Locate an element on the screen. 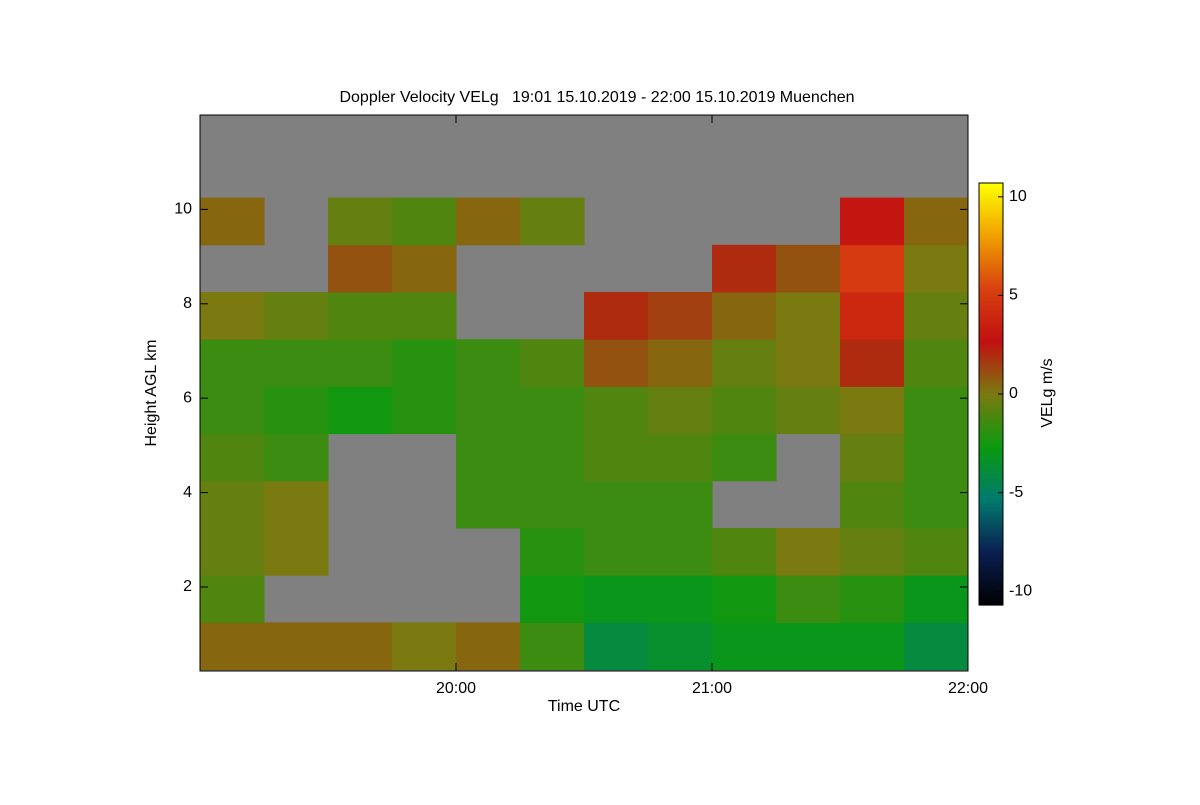  x-tick-label: 21:00 is located at coordinates (712, 688).